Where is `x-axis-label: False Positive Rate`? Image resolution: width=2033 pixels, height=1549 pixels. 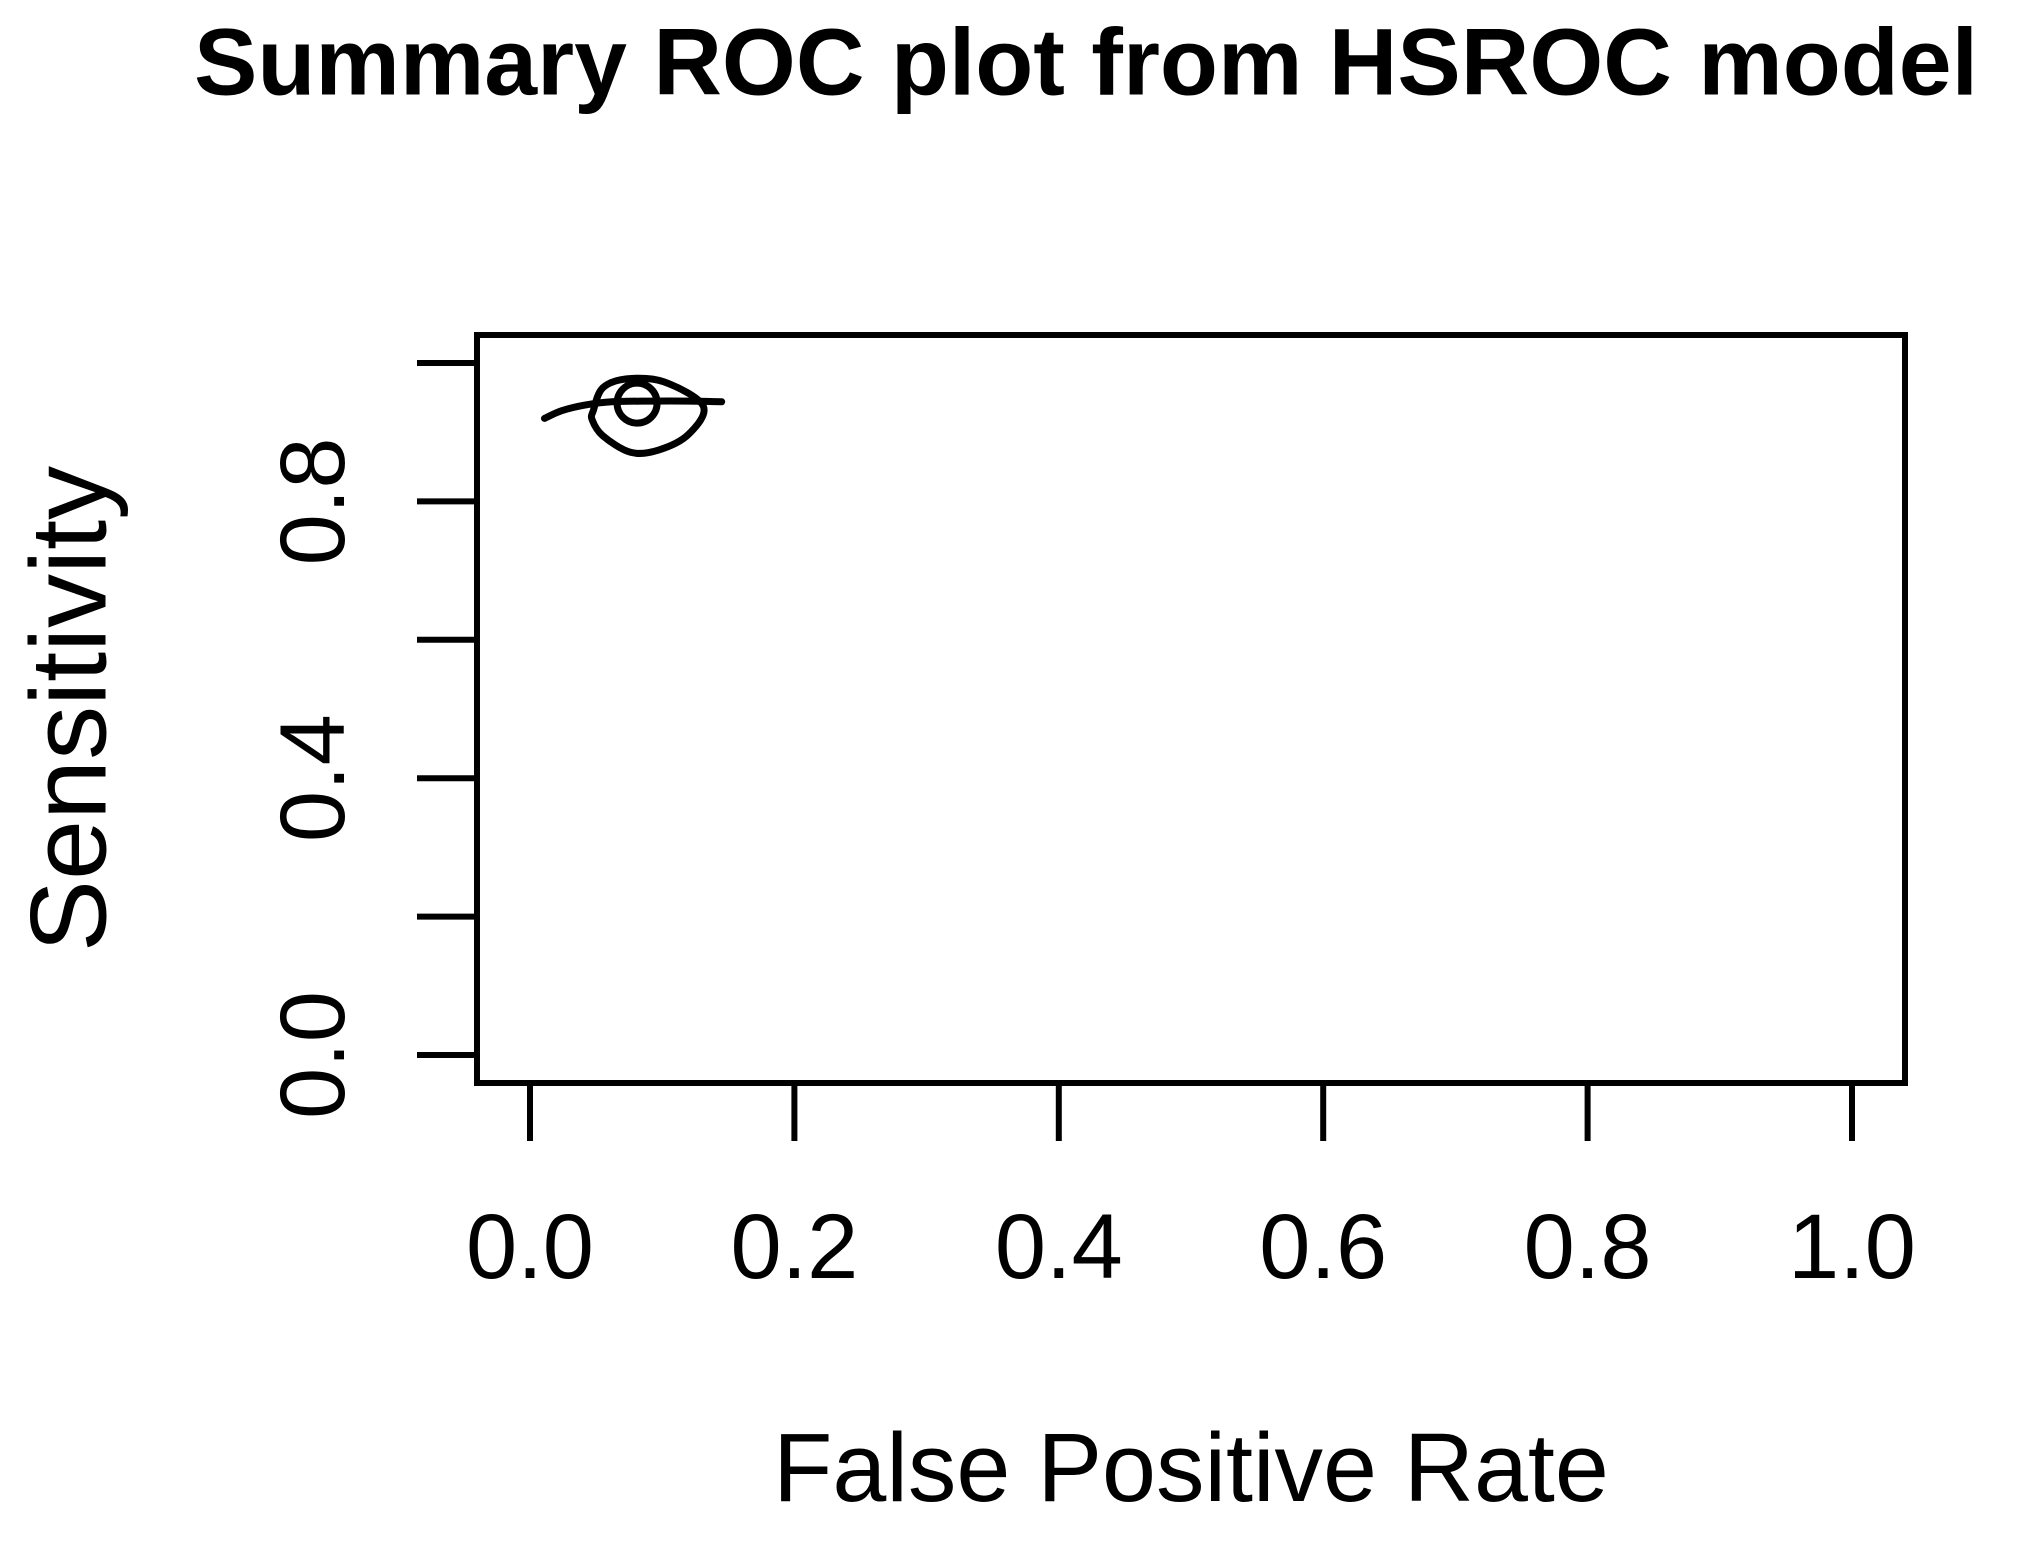 x-axis-label: False Positive Rate is located at coordinates (1191, 1467).